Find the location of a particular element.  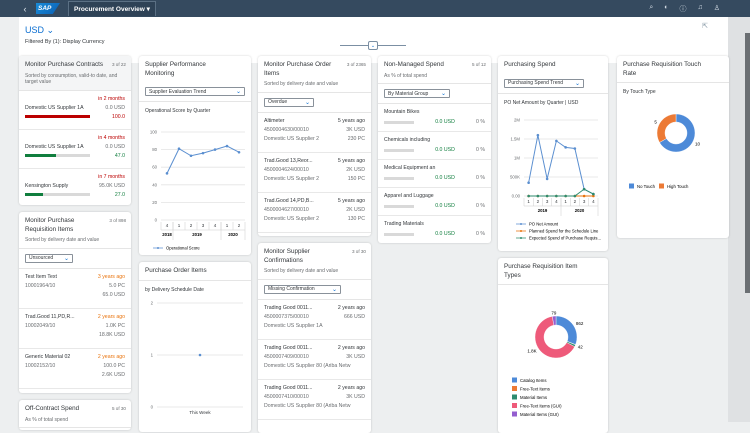

legend-marker-dot is located at coordinates (521, 237).